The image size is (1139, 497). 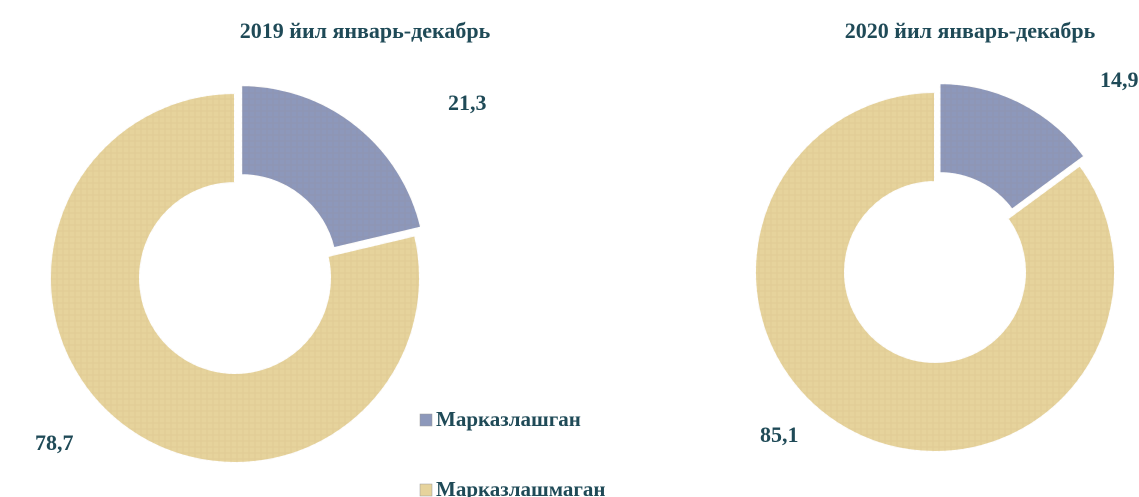 What do you see at coordinates (970, 30) in the screenshot?
I see `chart-title: 2020 йил январь-декабрь` at bounding box center [970, 30].